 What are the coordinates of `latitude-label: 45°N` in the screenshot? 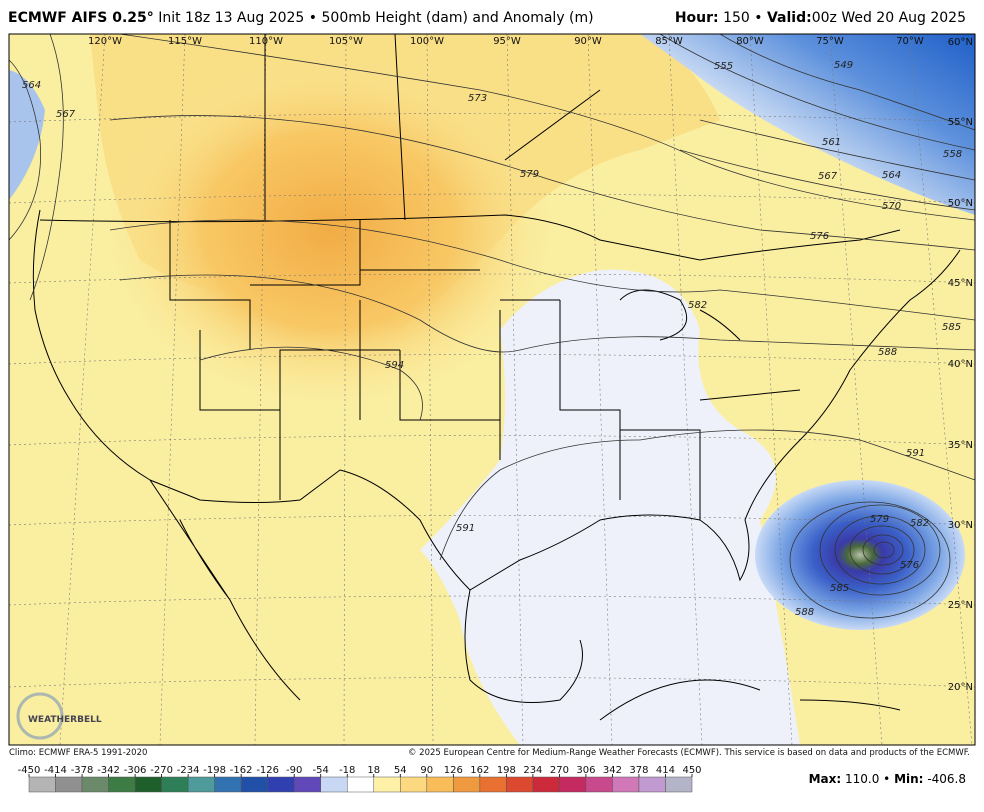 It's located at (960, 283).